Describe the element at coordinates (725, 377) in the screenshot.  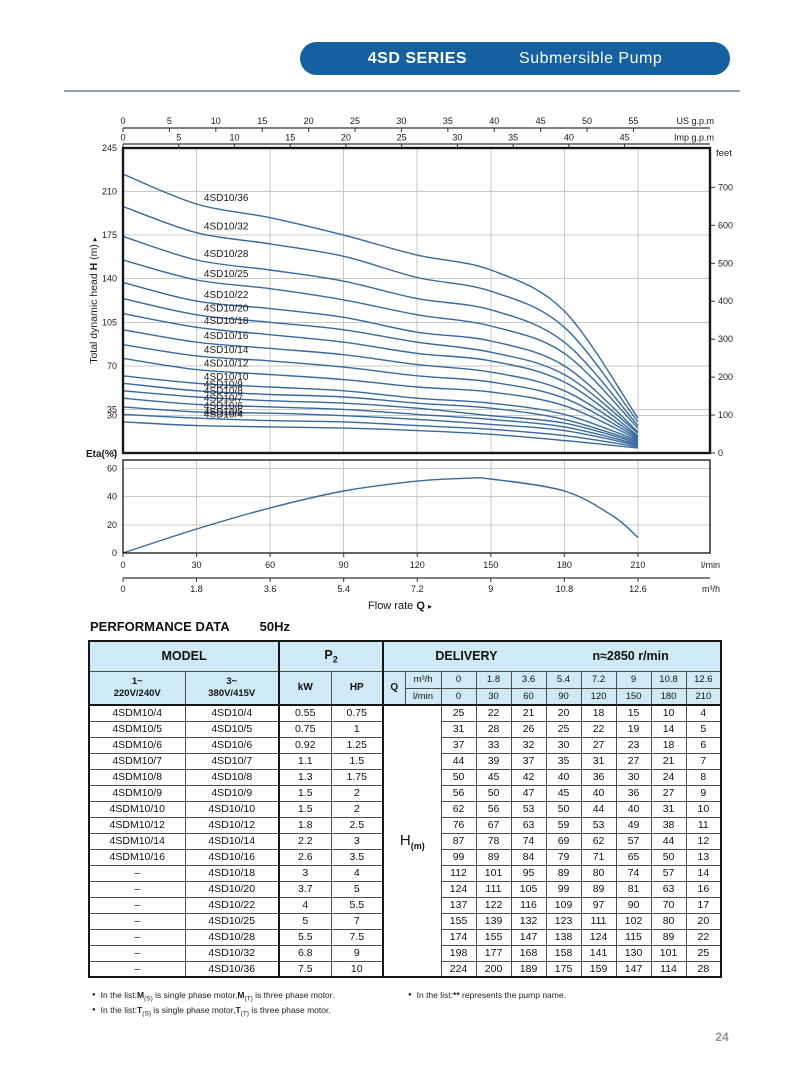
I see `svg-text: 200` at that location.